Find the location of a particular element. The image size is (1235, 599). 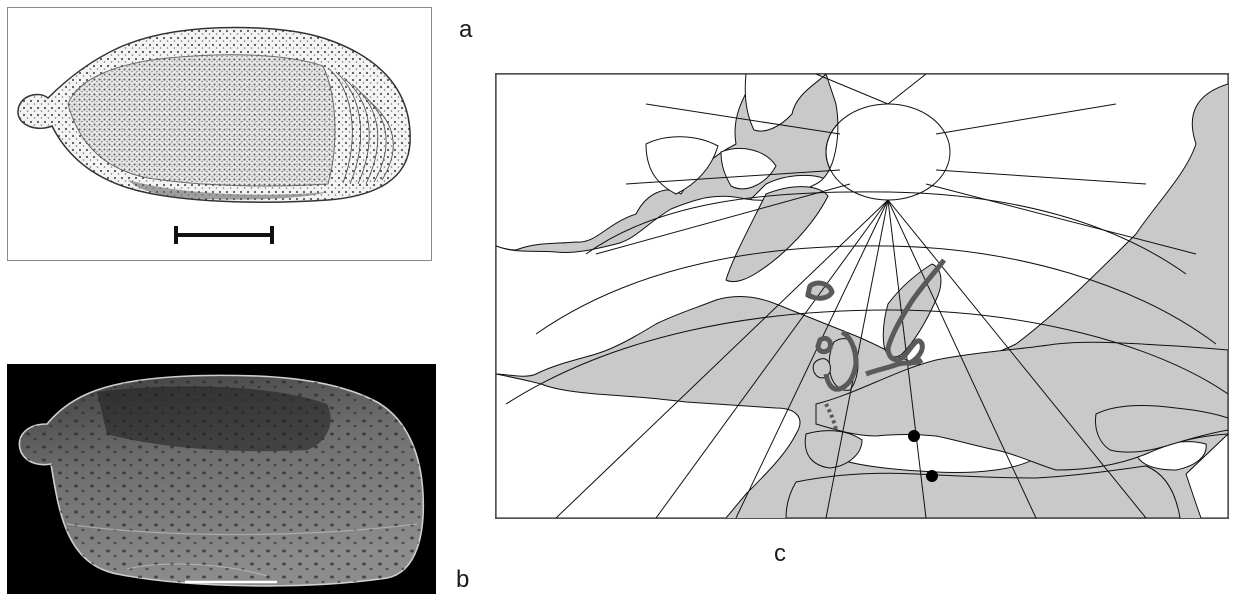

otolith-ridges is located at coordinates (360, 126).